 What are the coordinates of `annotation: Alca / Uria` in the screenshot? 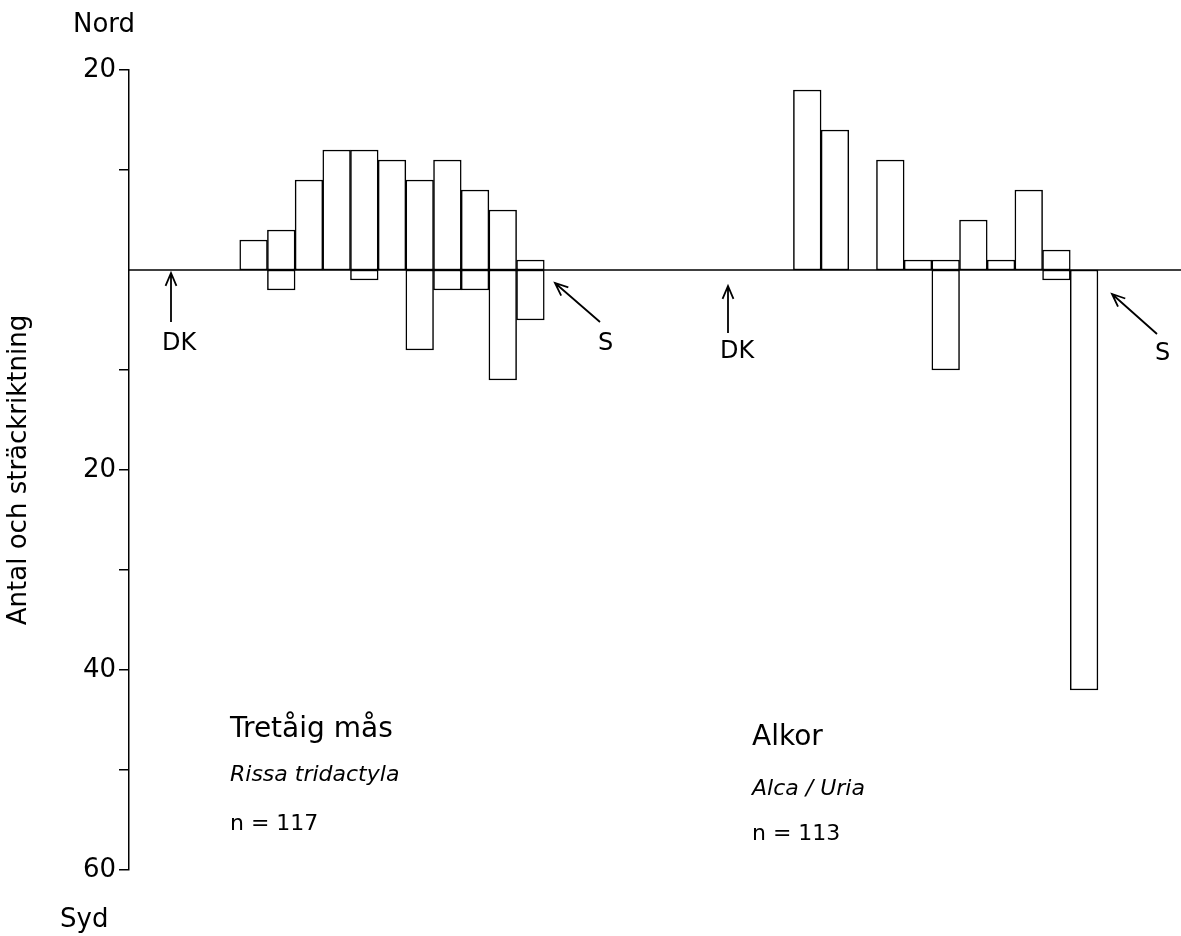 It's located at (808, 787).